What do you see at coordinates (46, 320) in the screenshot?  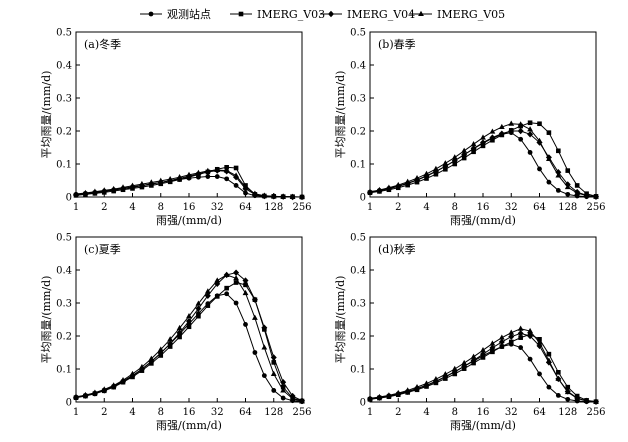 I see `y-axis-title: 平均雨量/(mm/d)` at bounding box center [46, 320].